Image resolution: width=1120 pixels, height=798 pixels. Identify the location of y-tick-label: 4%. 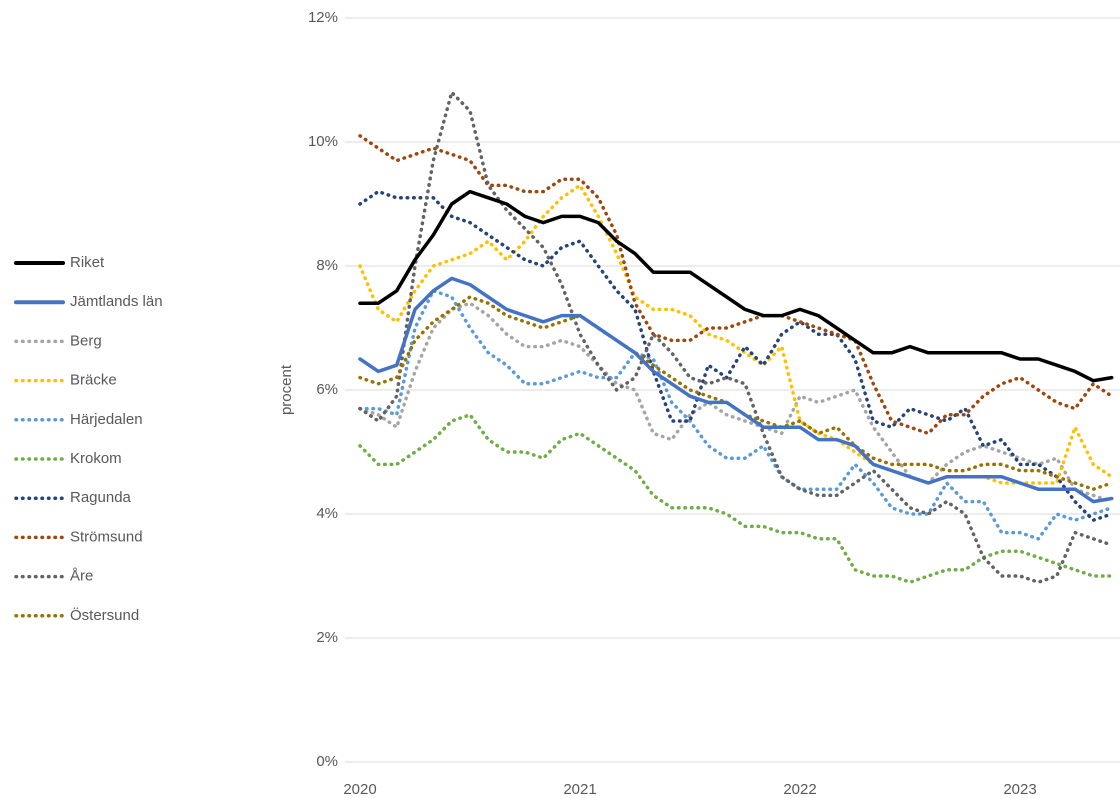
(327, 513).